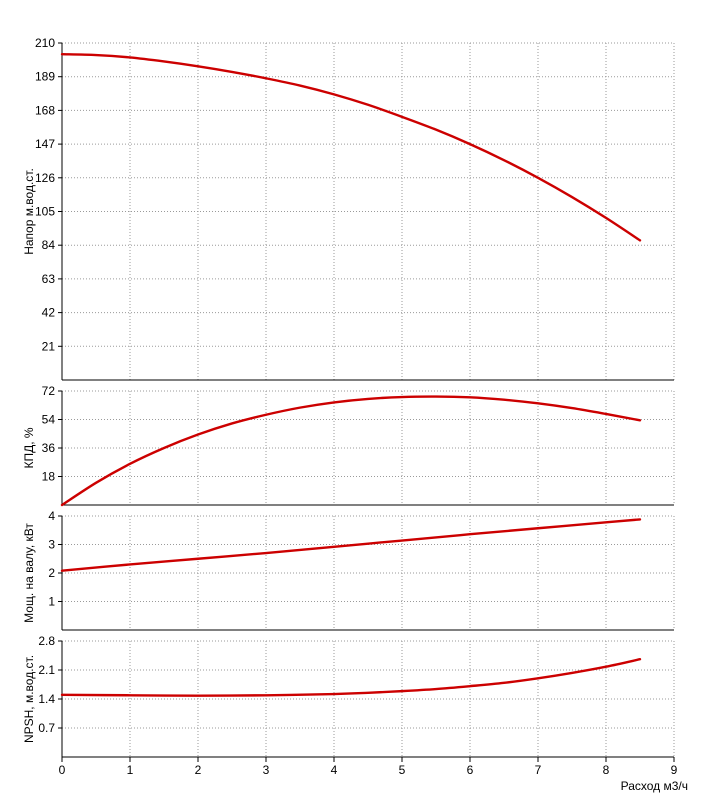 The image size is (705, 800). Describe the element at coordinates (45, 77) in the screenshot. I see `y-tick-label: 189` at that location.